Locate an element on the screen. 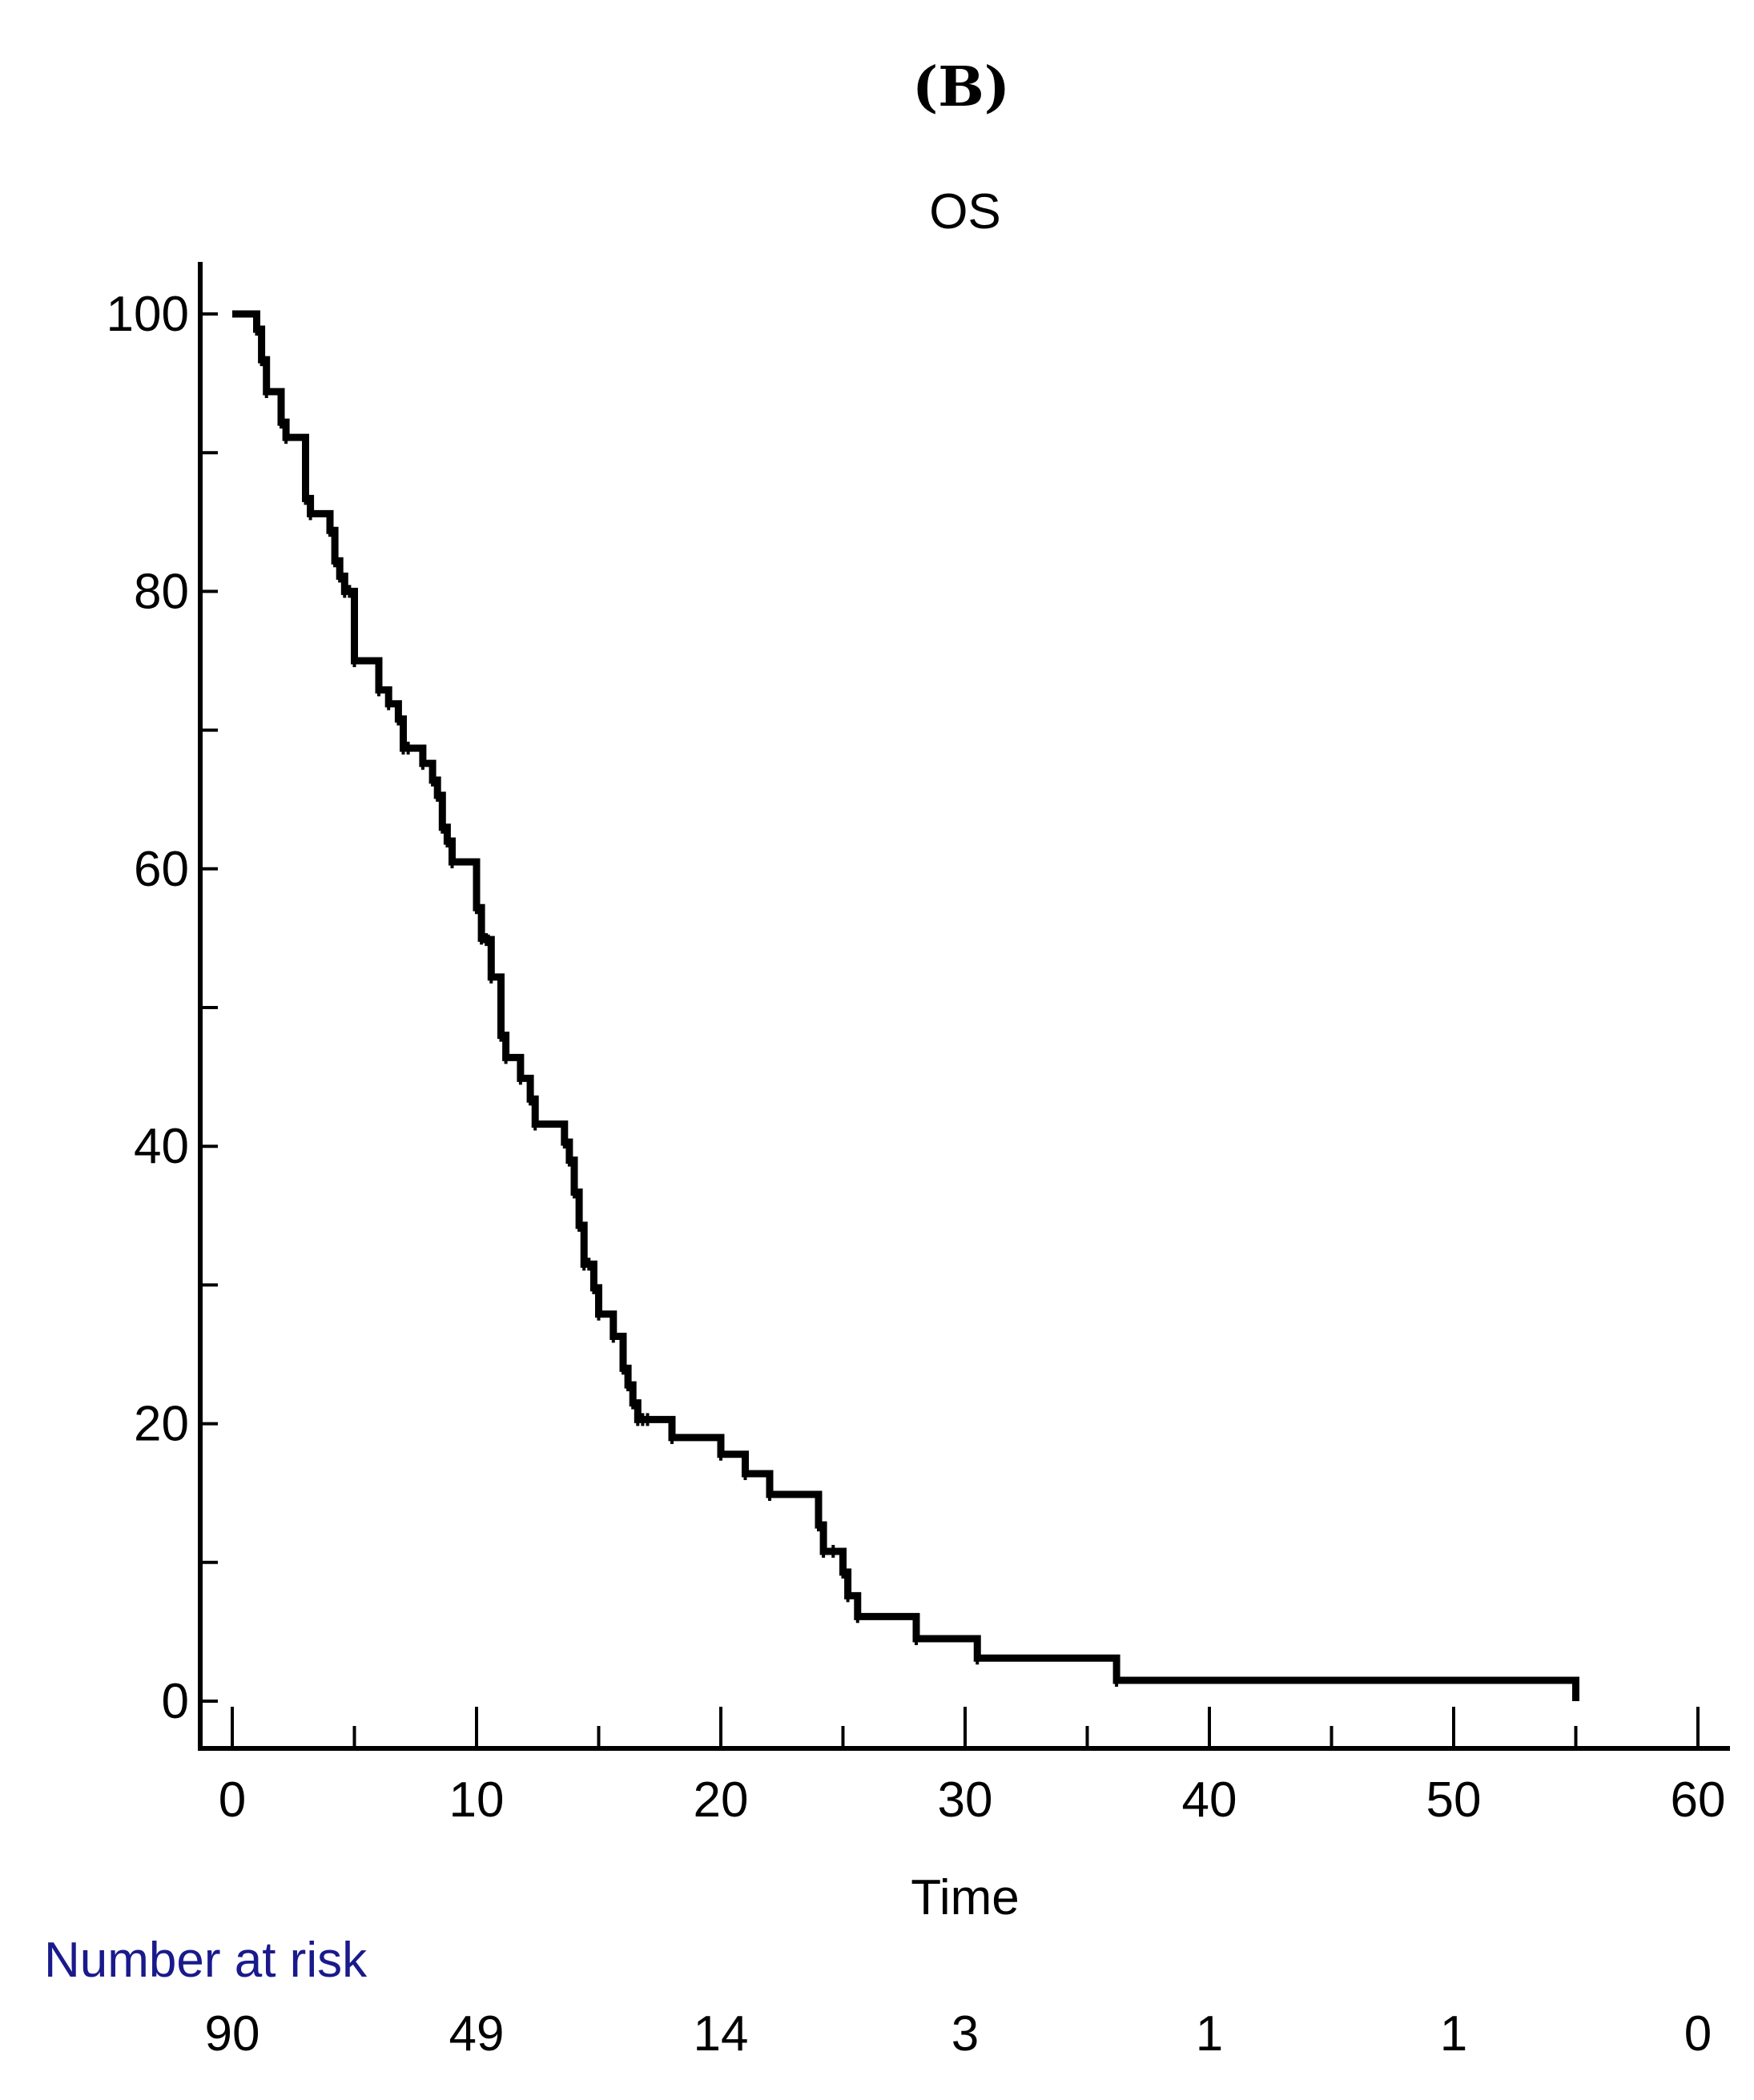 The height and width of the screenshot is (2100, 1754). risk-value: 14 is located at coordinates (721, 2034).